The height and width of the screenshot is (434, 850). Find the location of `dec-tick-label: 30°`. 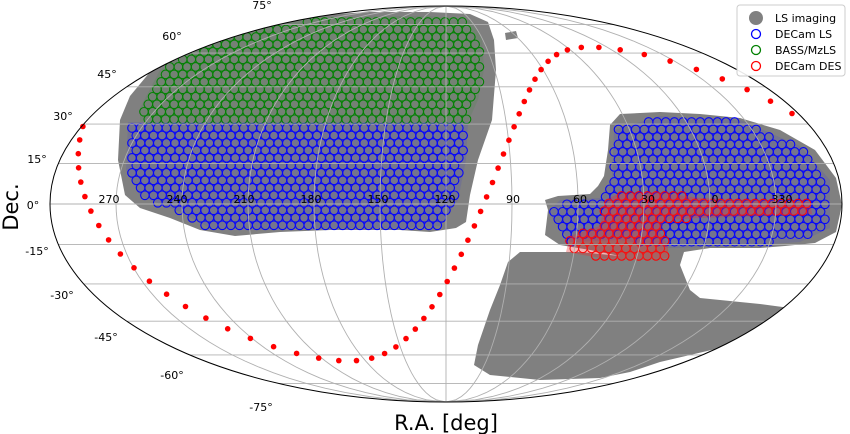

dec-tick-label: 30° is located at coordinates (63, 116).